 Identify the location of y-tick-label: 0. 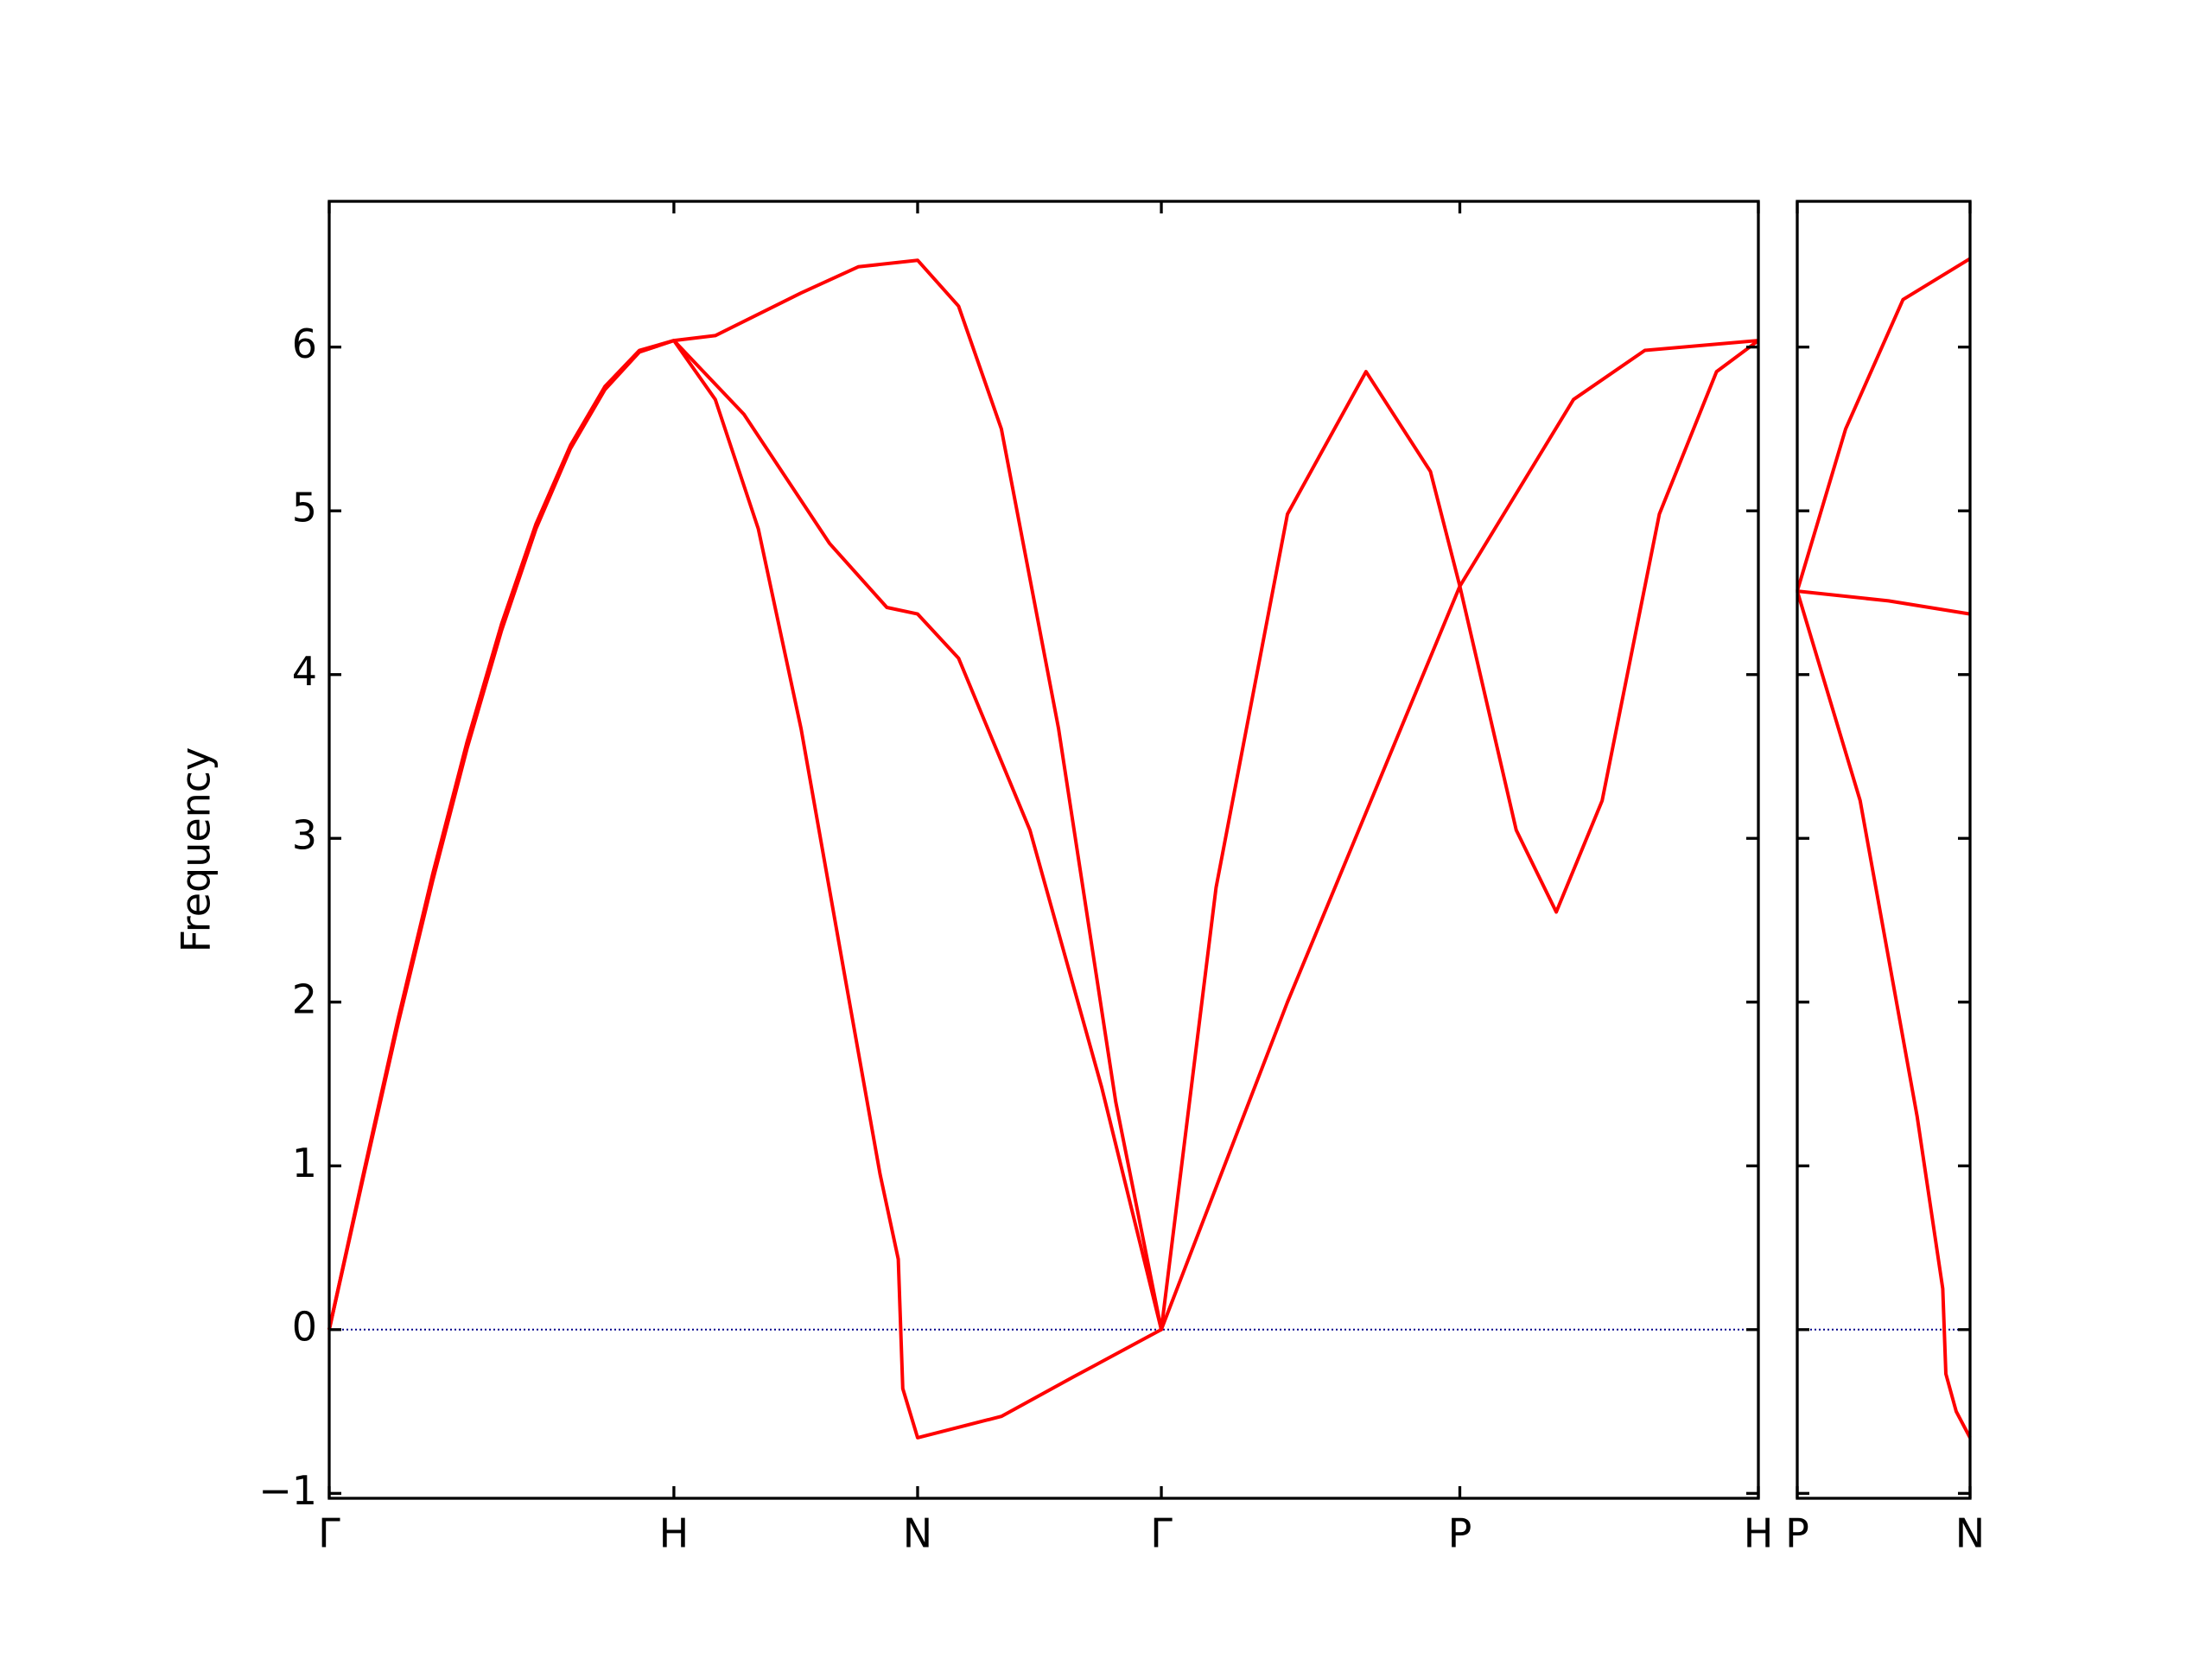
(304, 1326).